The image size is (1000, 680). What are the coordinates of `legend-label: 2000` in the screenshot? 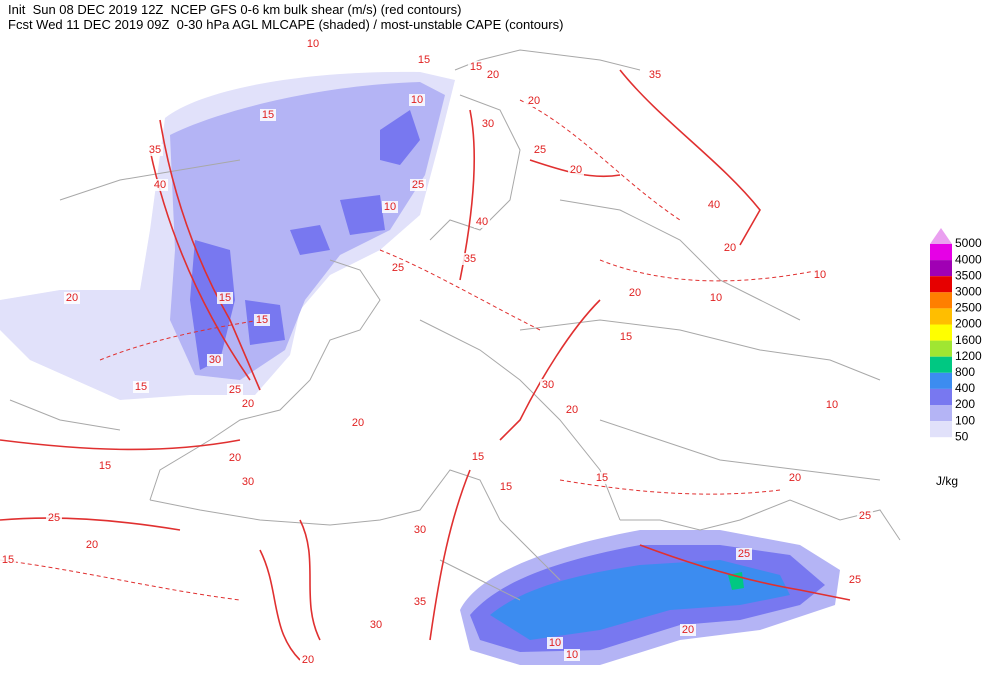 It's located at (968, 324).